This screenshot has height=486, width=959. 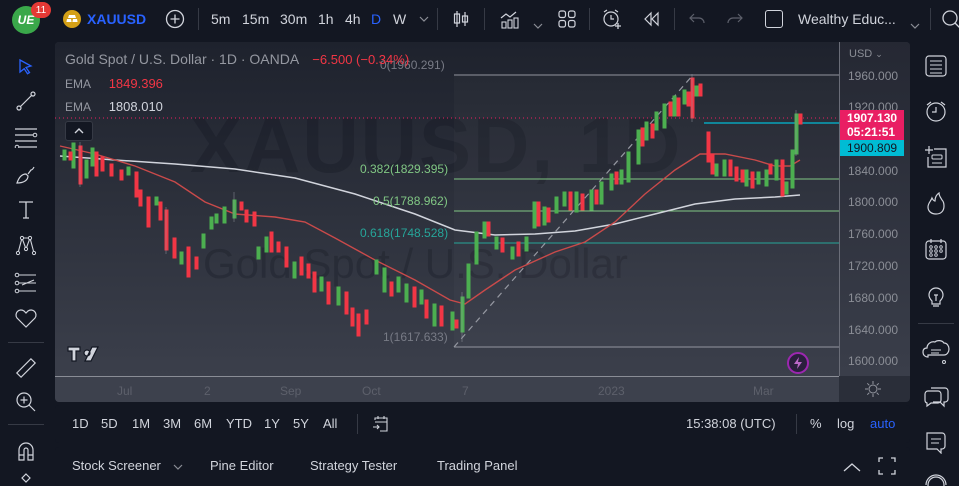 I want to click on chevron-down-icon, so click(x=915, y=26).